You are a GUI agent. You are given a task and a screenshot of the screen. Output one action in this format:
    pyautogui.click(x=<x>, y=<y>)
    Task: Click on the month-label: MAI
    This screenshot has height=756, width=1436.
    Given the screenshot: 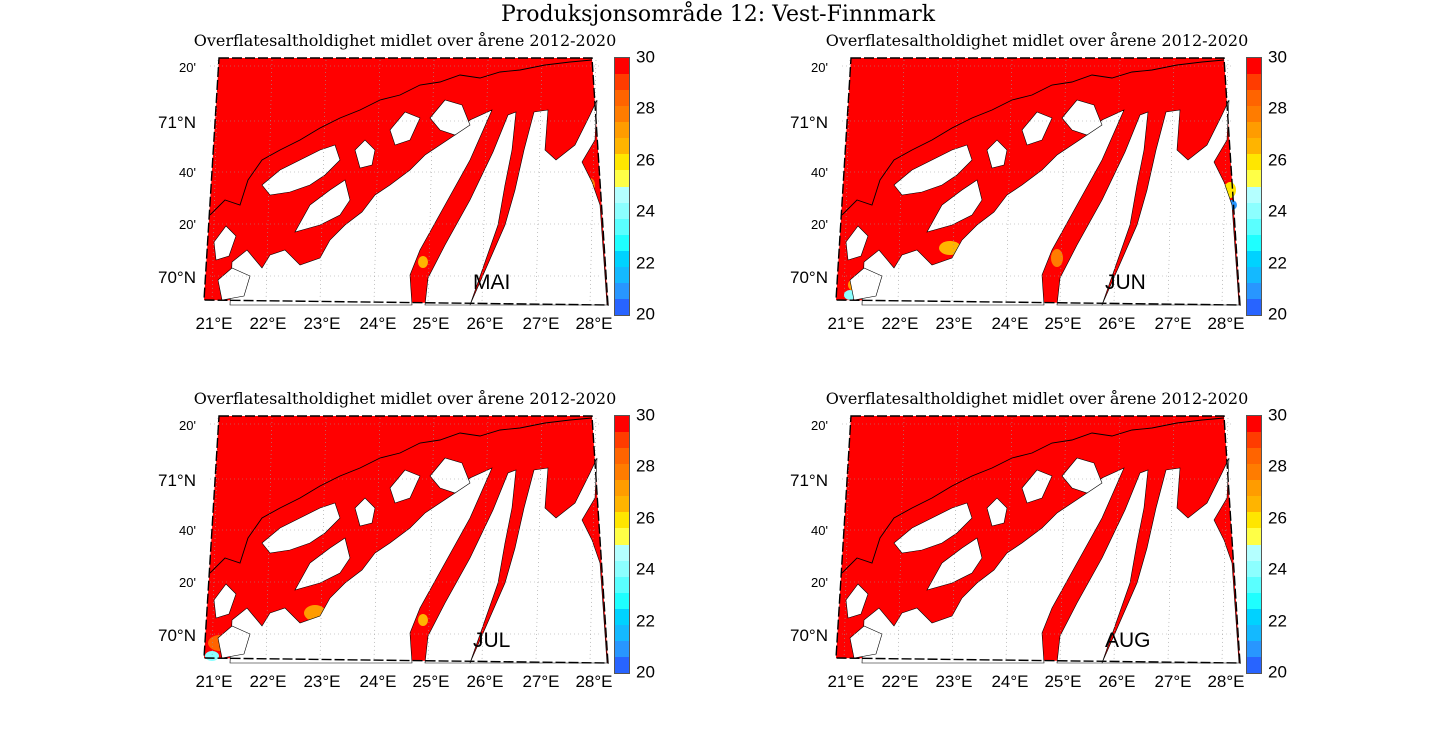 What is the action you would take?
    pyautogui.click(x=492, y=282)
    